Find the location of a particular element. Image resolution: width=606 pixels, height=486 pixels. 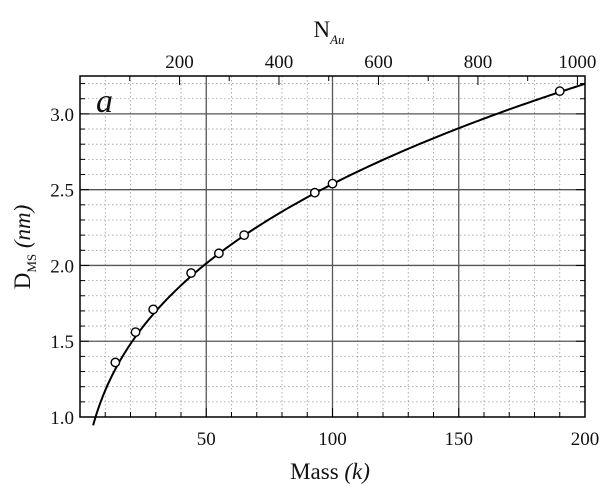

top-tick-label: 800 is located at coordinates (478, 62).